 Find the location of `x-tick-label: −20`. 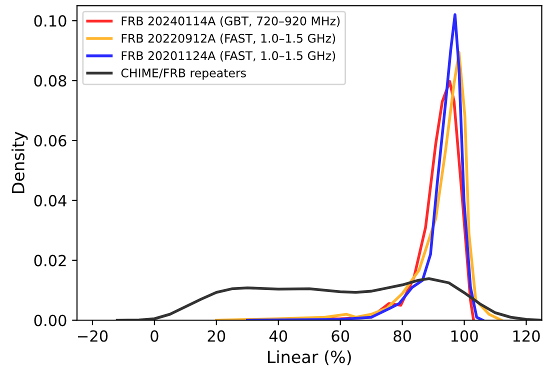

x-tick-label: −20 is located at coordinates (93, 336).